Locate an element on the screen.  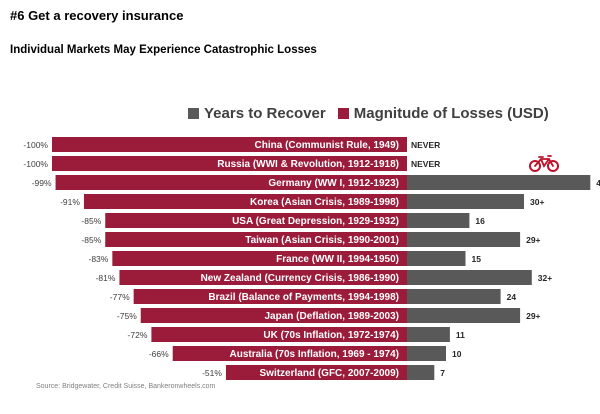
category-label: Russia (WWI & Revolution, 1912-1918) is located at coordinates (308, 164).